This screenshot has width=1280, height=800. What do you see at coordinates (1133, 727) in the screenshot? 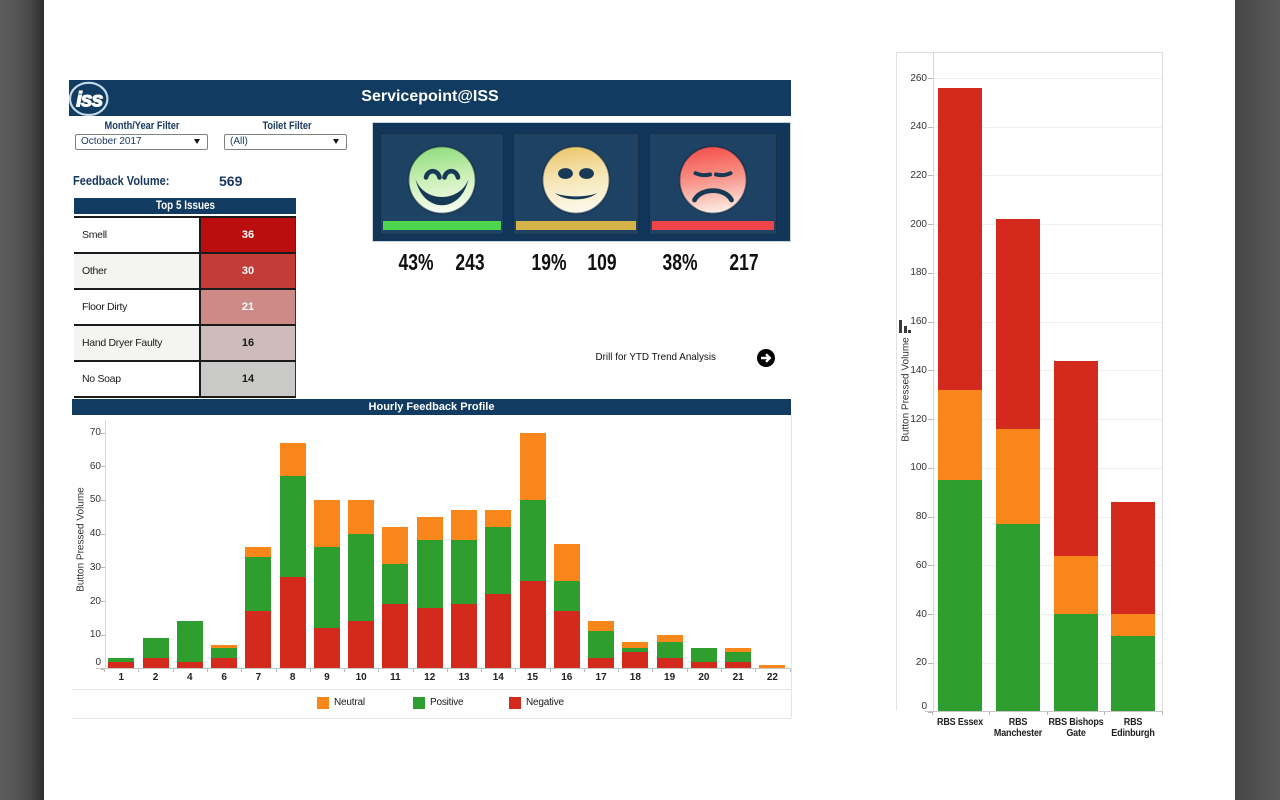
I see `x-category-label: RBS Edinburgh` at bounding box center [1133, 727].